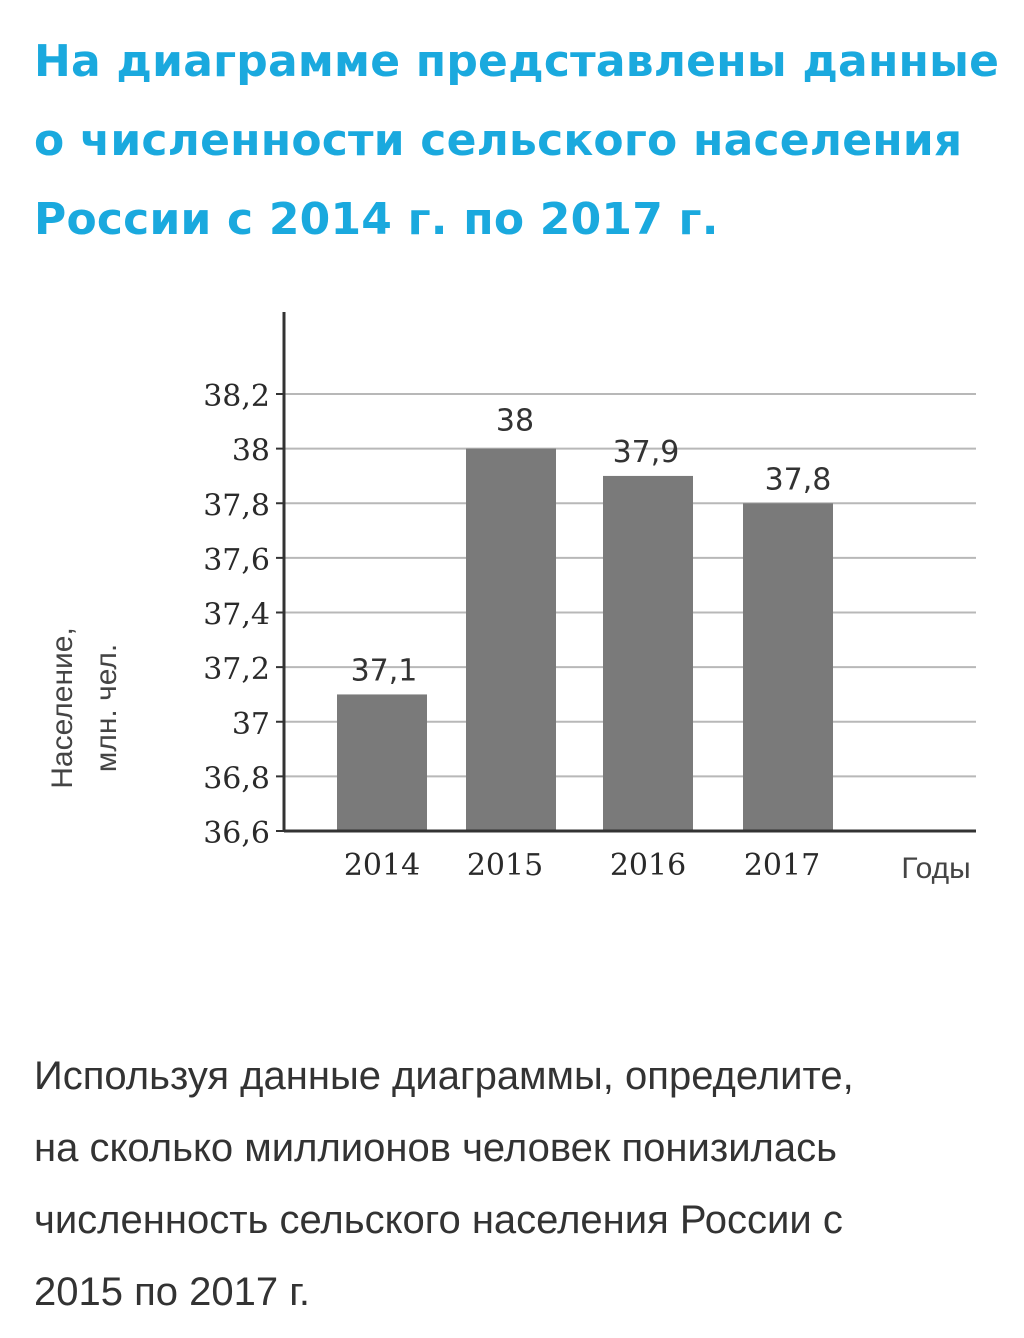 This screenshot has width=1024, height=1338. What do you see at coordinates (236, 615) in the screenshot?
I see `y-tick-label: 37,4` at bounding box center [236, 615].